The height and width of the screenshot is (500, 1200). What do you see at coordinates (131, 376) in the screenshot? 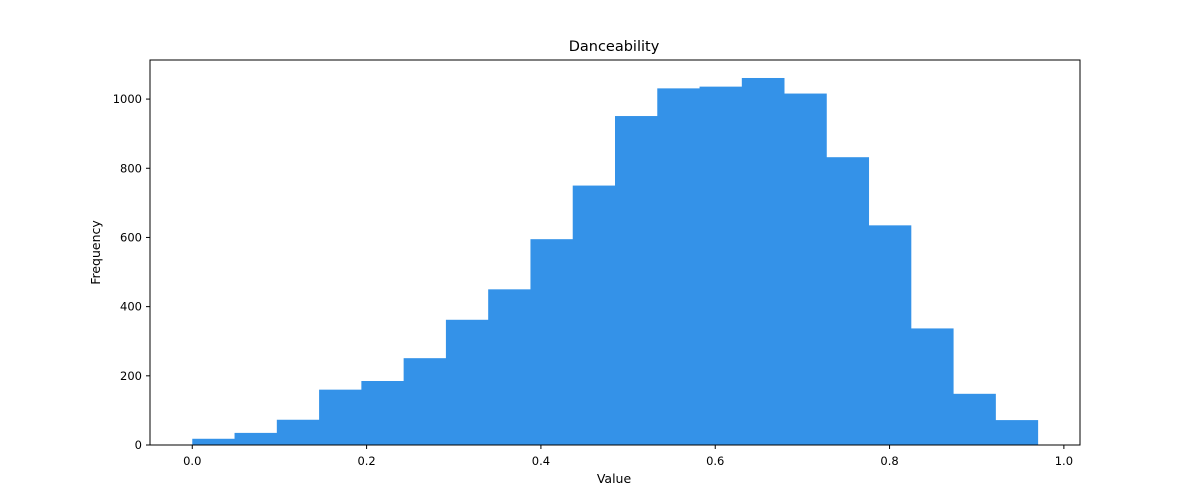
I see `y-tick-label: 200` at bounding box center [131, 376].